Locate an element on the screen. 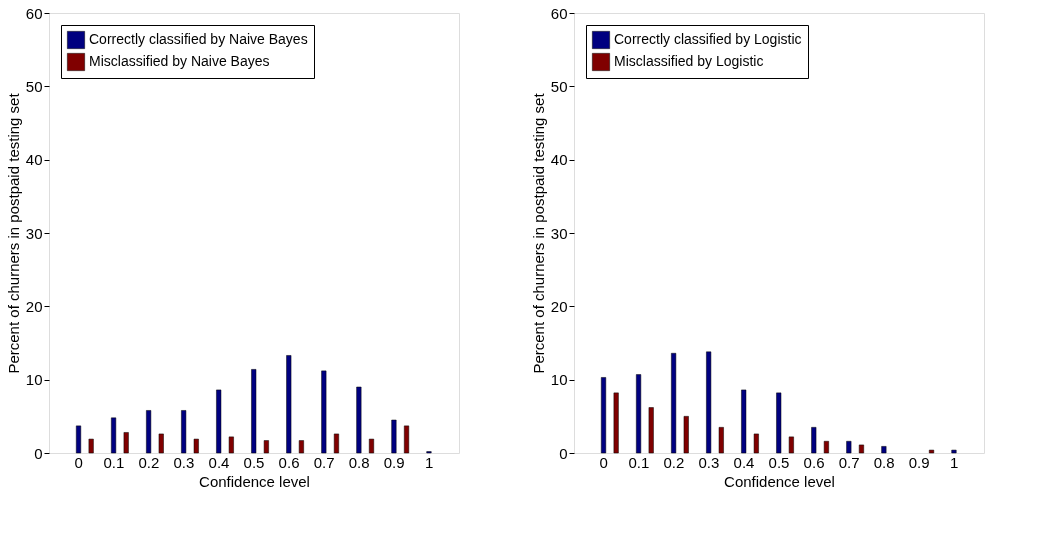 Image resolution: width=1044 pixels, height=533 pixels. legend-label: Correctly classified by Naive Bayes is located at coordinates (198, 39).